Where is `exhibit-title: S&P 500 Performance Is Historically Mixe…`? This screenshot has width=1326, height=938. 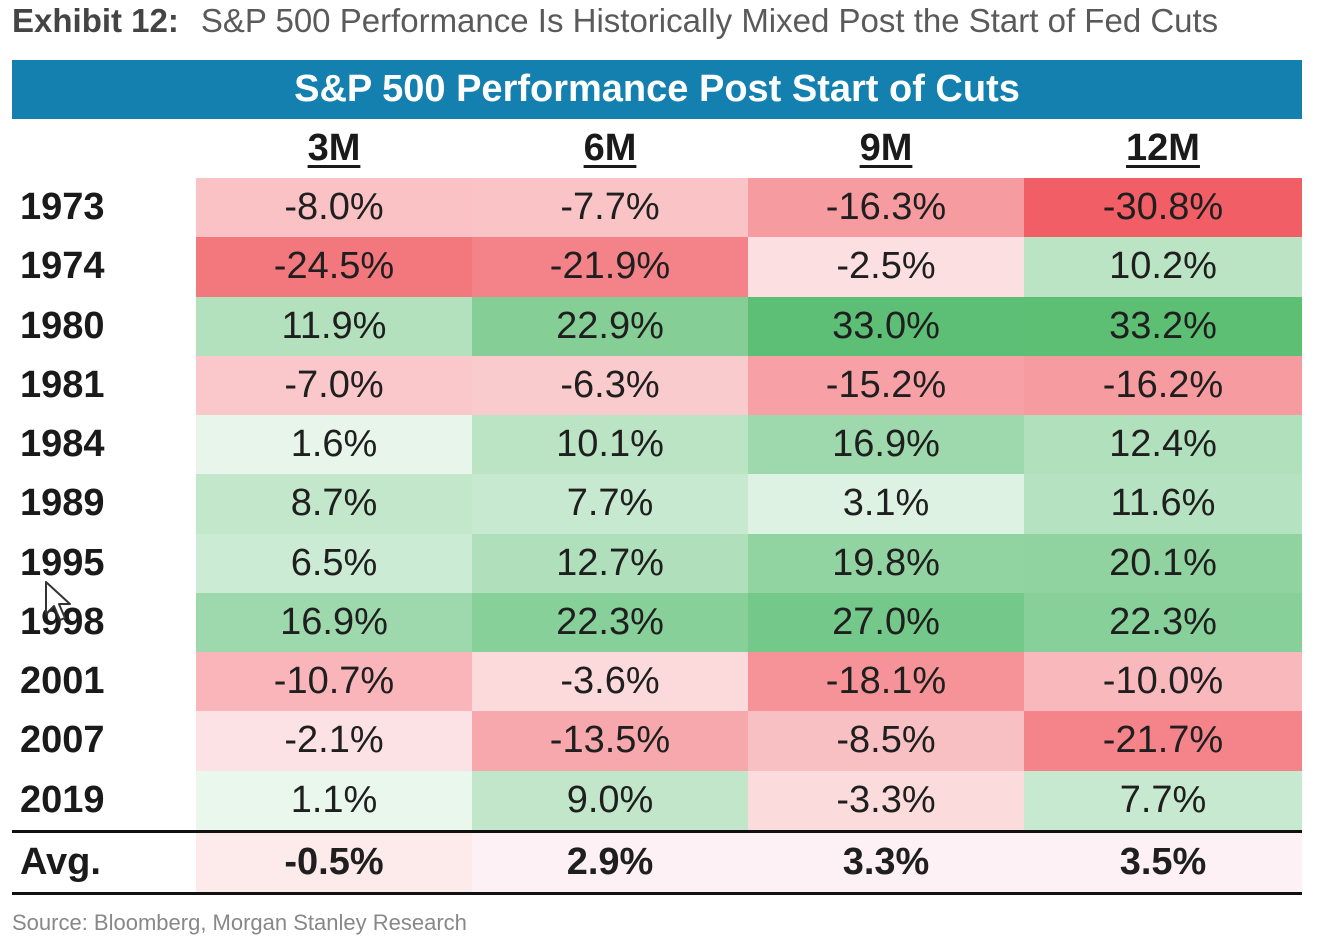
exhibit-title: S&P 500 Performance Is Historically Mixe… is located at coordinates (709, 20).